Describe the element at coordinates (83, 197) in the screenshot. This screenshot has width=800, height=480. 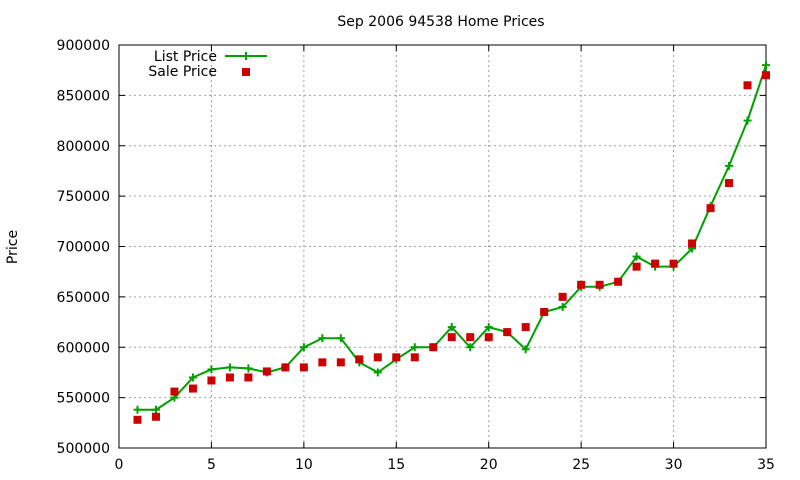
I see `y-tick-label: 750000` at that location.